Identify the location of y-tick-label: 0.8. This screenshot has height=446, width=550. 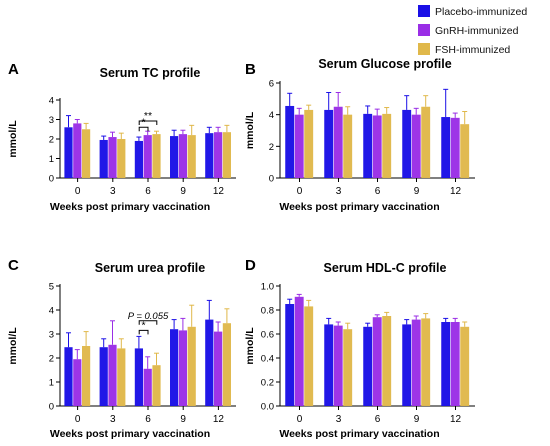
(267, 311).